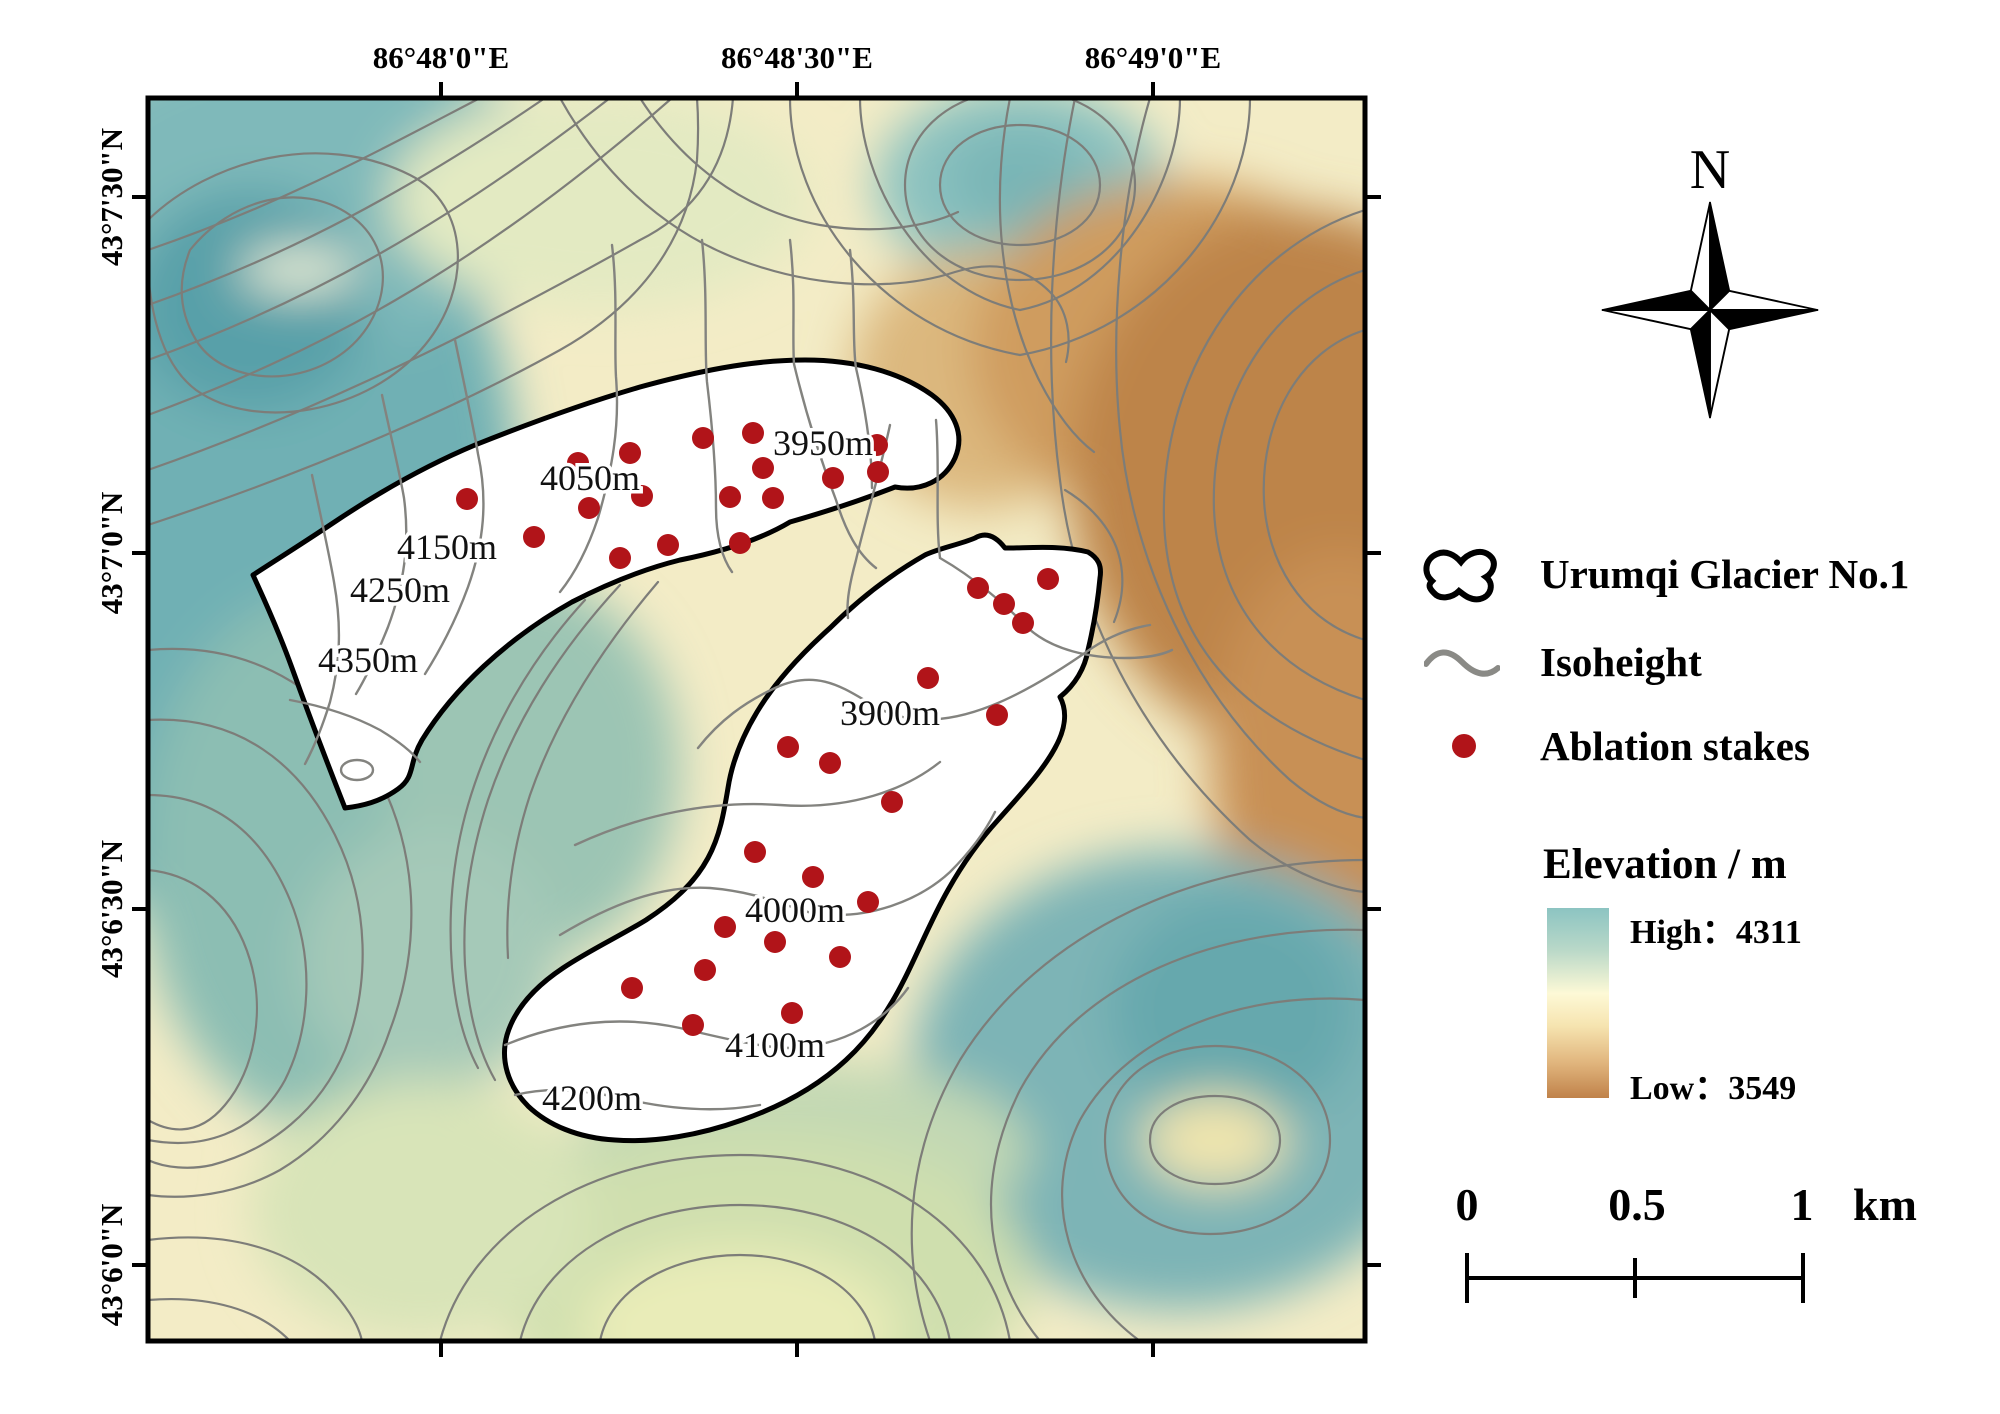 Image resolution: width=2000 pixels, height=1414 pixels. What do you see at coordinates (795, 910) in the screenshot?
I see `contour-label-4000m: 4000m` at bounding box center [795, 910].